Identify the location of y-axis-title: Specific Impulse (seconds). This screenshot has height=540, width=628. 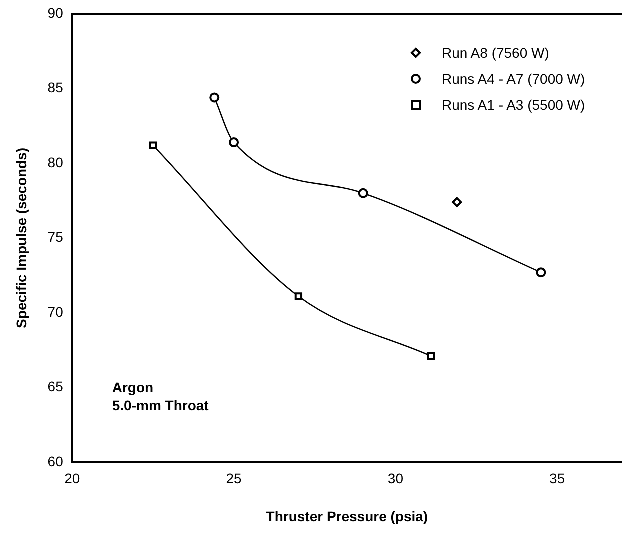
(21, 238).